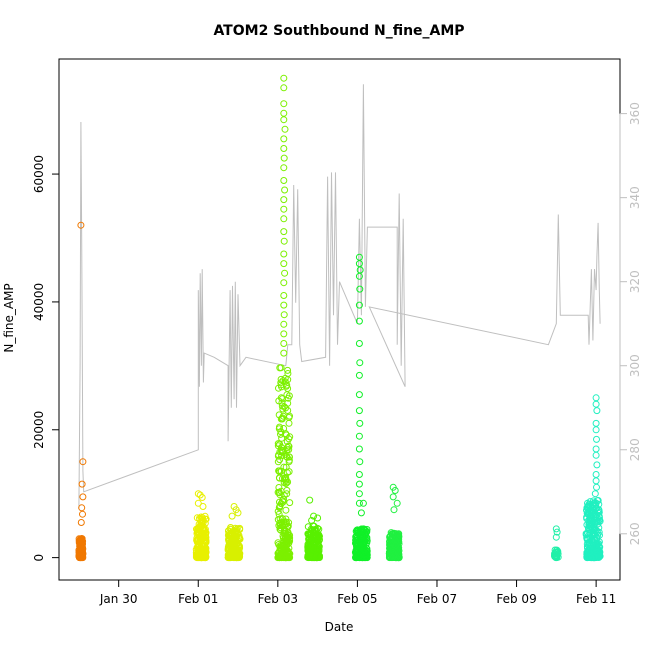 This screenshot has width=650, height=650. I want to click on y-axis: 0 20000 40000 60000, so click(46, 358).